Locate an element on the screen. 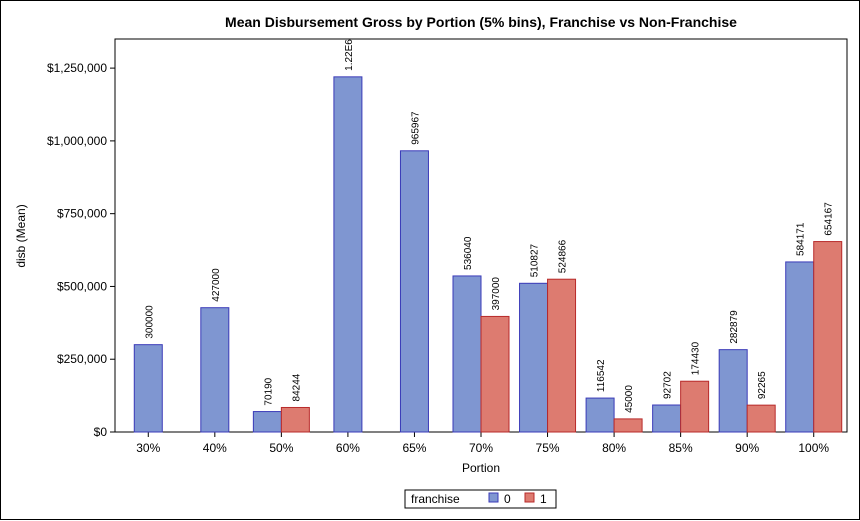 This screenshot has height=521, width=860. data-label: 92265 is located at coordinates (762, 385).